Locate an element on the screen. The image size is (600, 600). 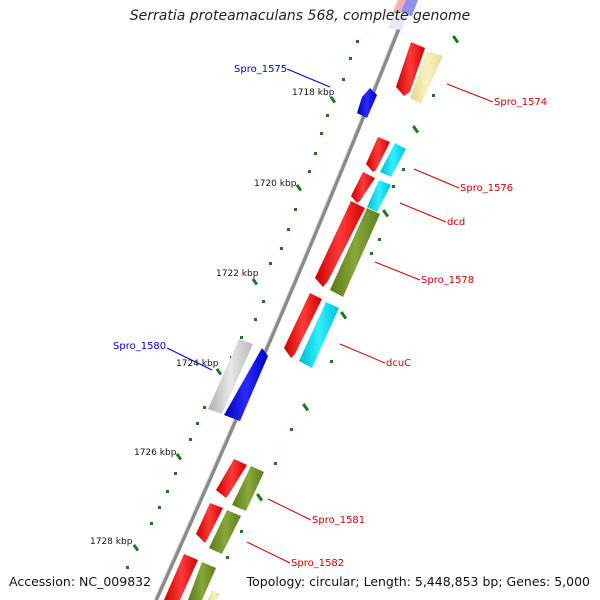
accession-text: Accession: NC_009832 is located at coordinates (80, 581).